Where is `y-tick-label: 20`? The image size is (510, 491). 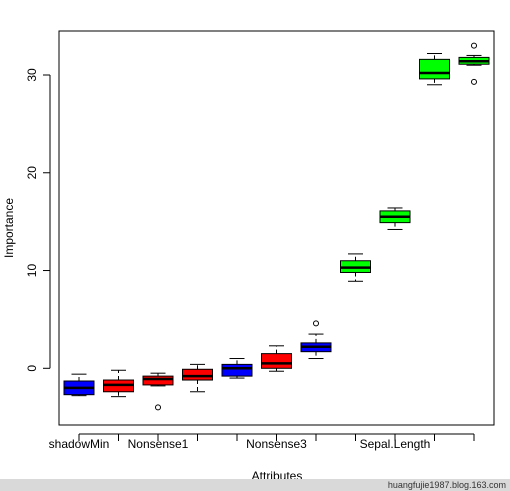
y-tick-label: 20 is located at coordinates (32, 173).